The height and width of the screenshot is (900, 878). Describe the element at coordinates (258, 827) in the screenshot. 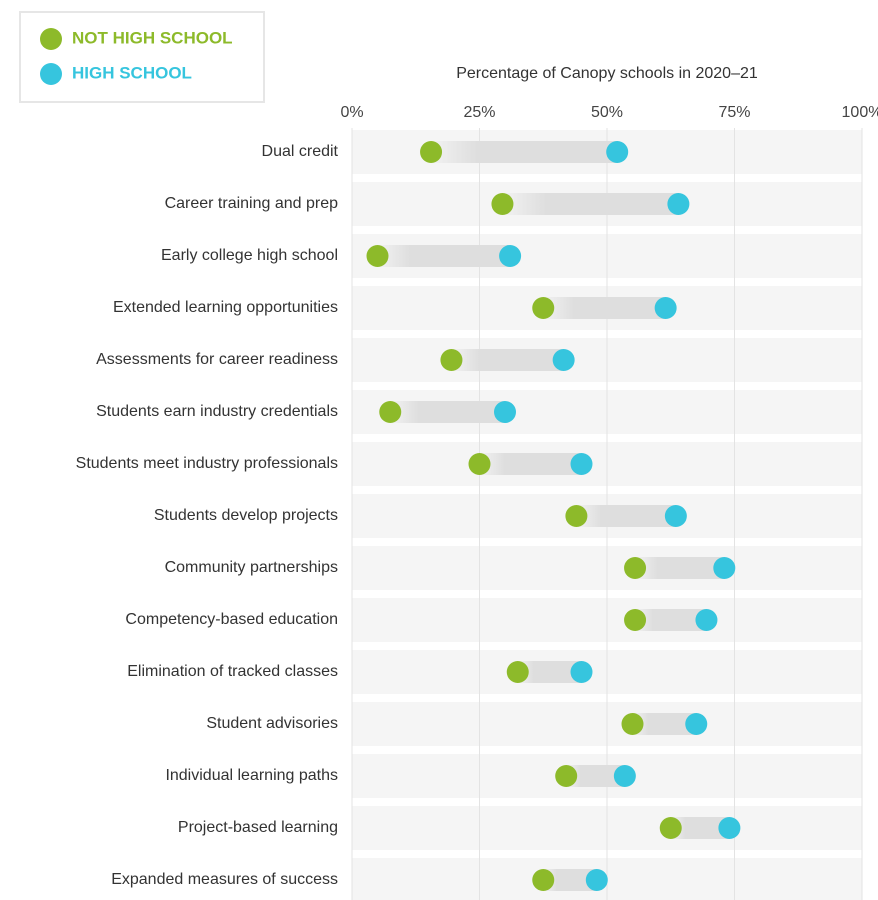

I see `y-tick-label: Project-based learning` at that location.